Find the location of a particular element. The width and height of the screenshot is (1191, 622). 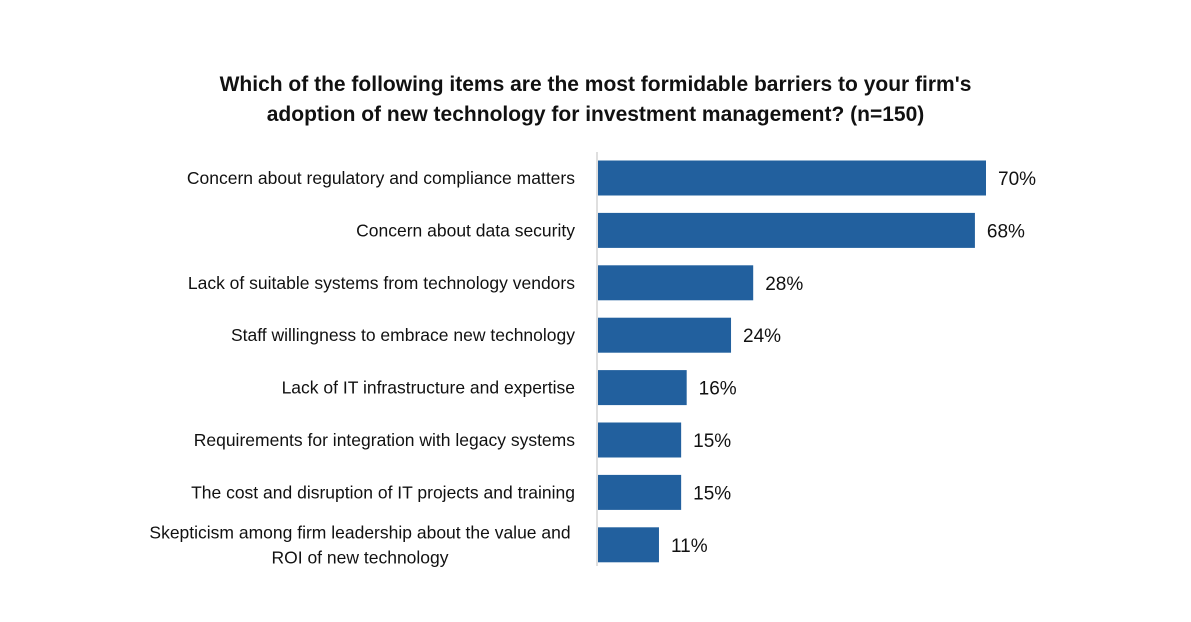

value-label-6: 15% is located at coordinates (712, 441).